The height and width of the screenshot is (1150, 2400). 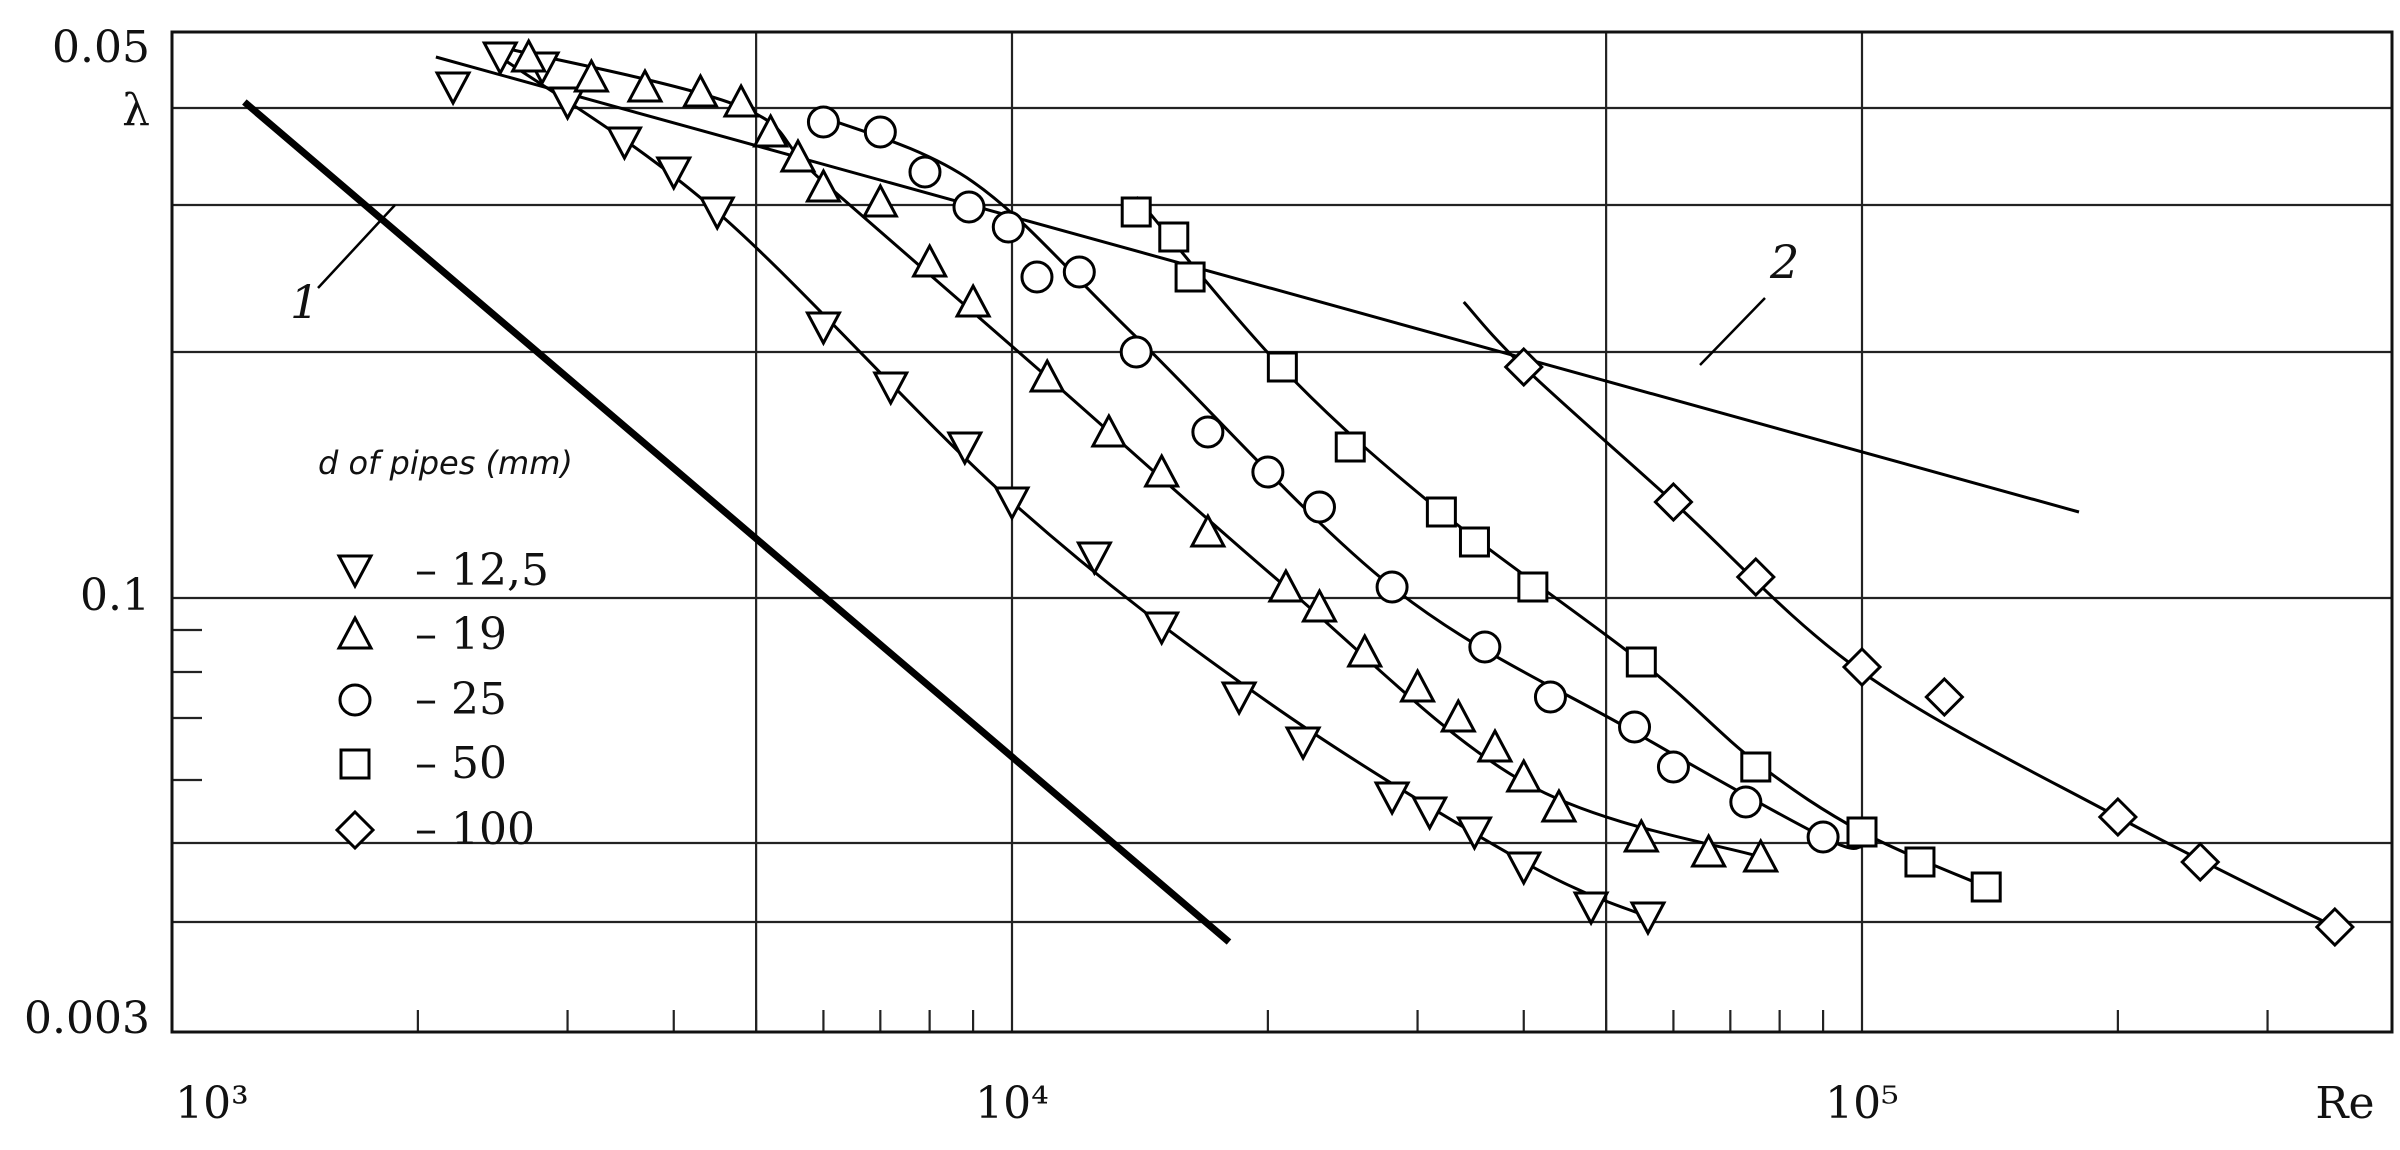 I want to click on legend-marker-triangle-up-icon, so click(x=355, y=632).